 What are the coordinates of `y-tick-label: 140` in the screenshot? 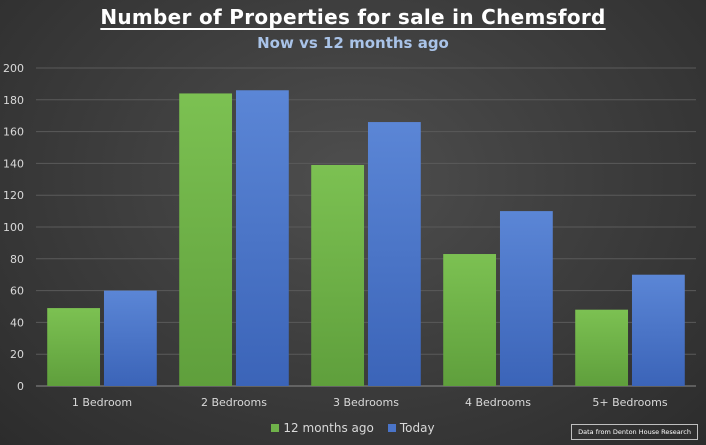 It's located at (13, 163).